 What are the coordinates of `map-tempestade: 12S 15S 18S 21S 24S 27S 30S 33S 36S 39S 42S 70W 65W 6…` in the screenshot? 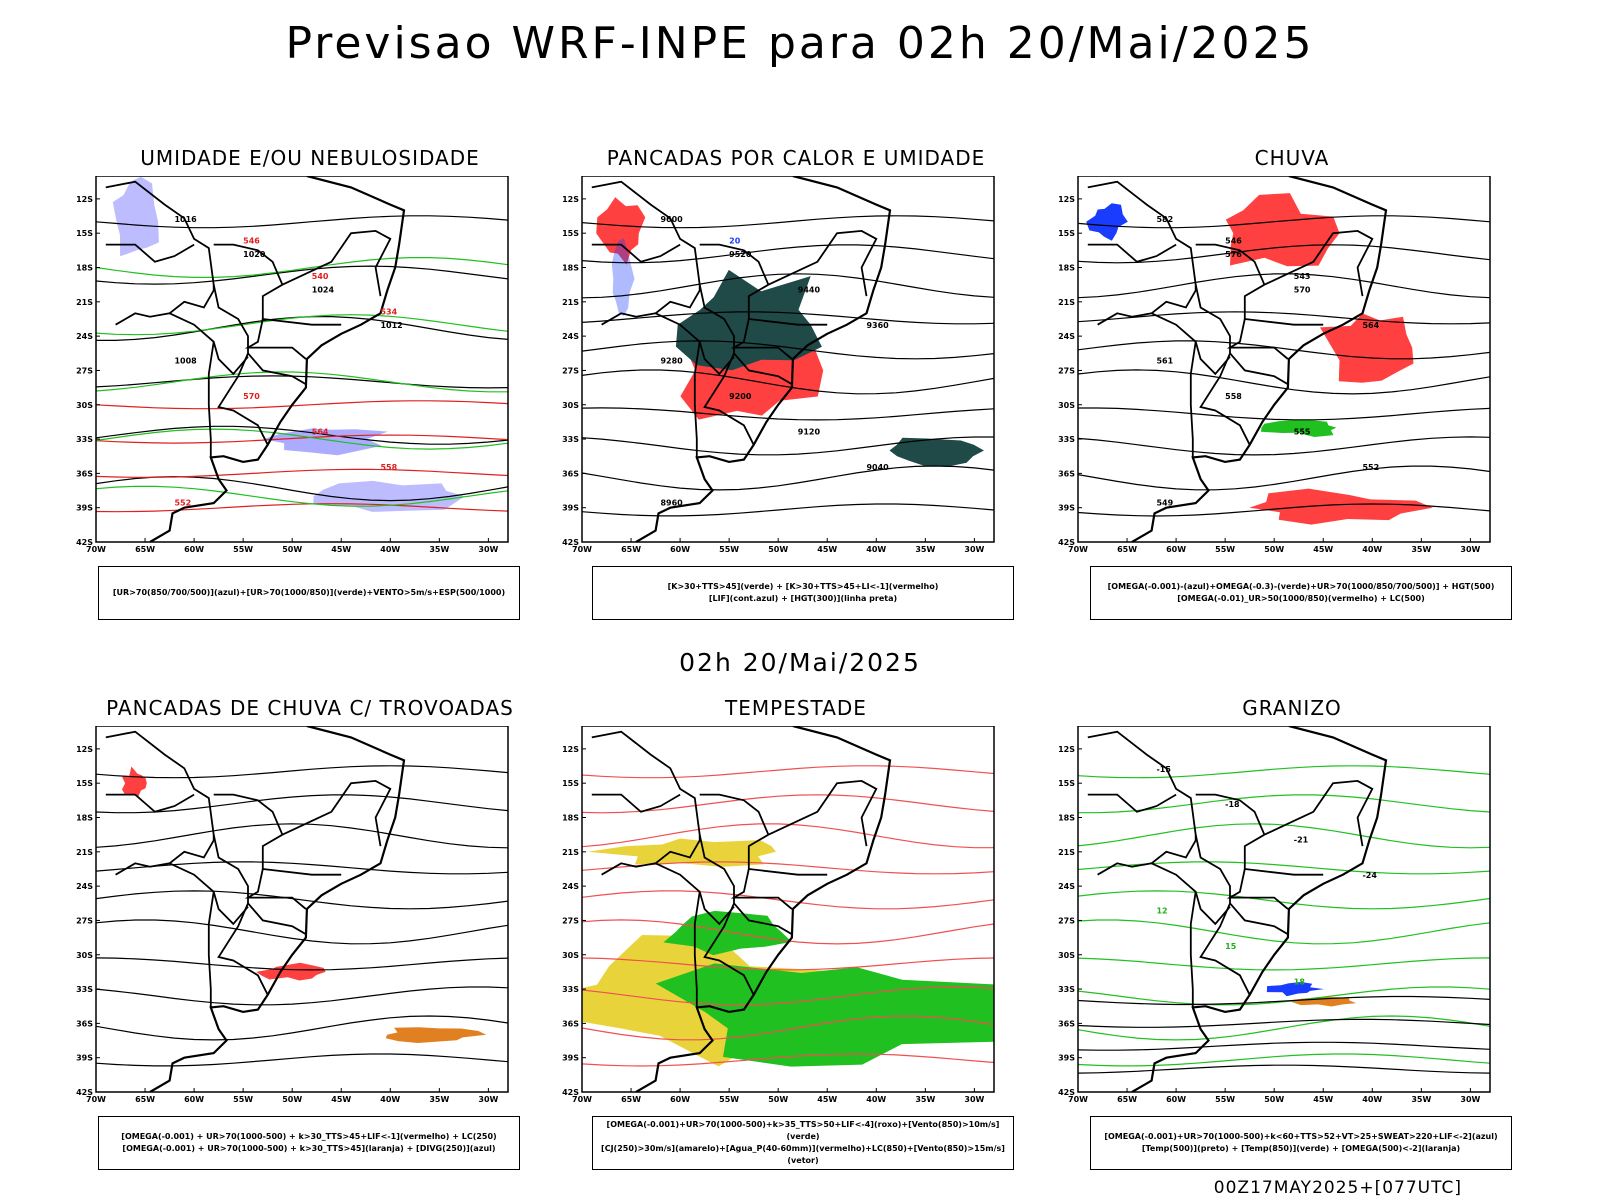 It's located at (796, 931).